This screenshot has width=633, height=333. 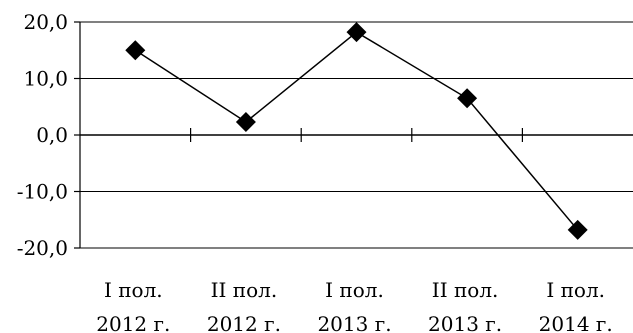 I want to click on y-tick-label: 10,0, so click(x=45, y=79).